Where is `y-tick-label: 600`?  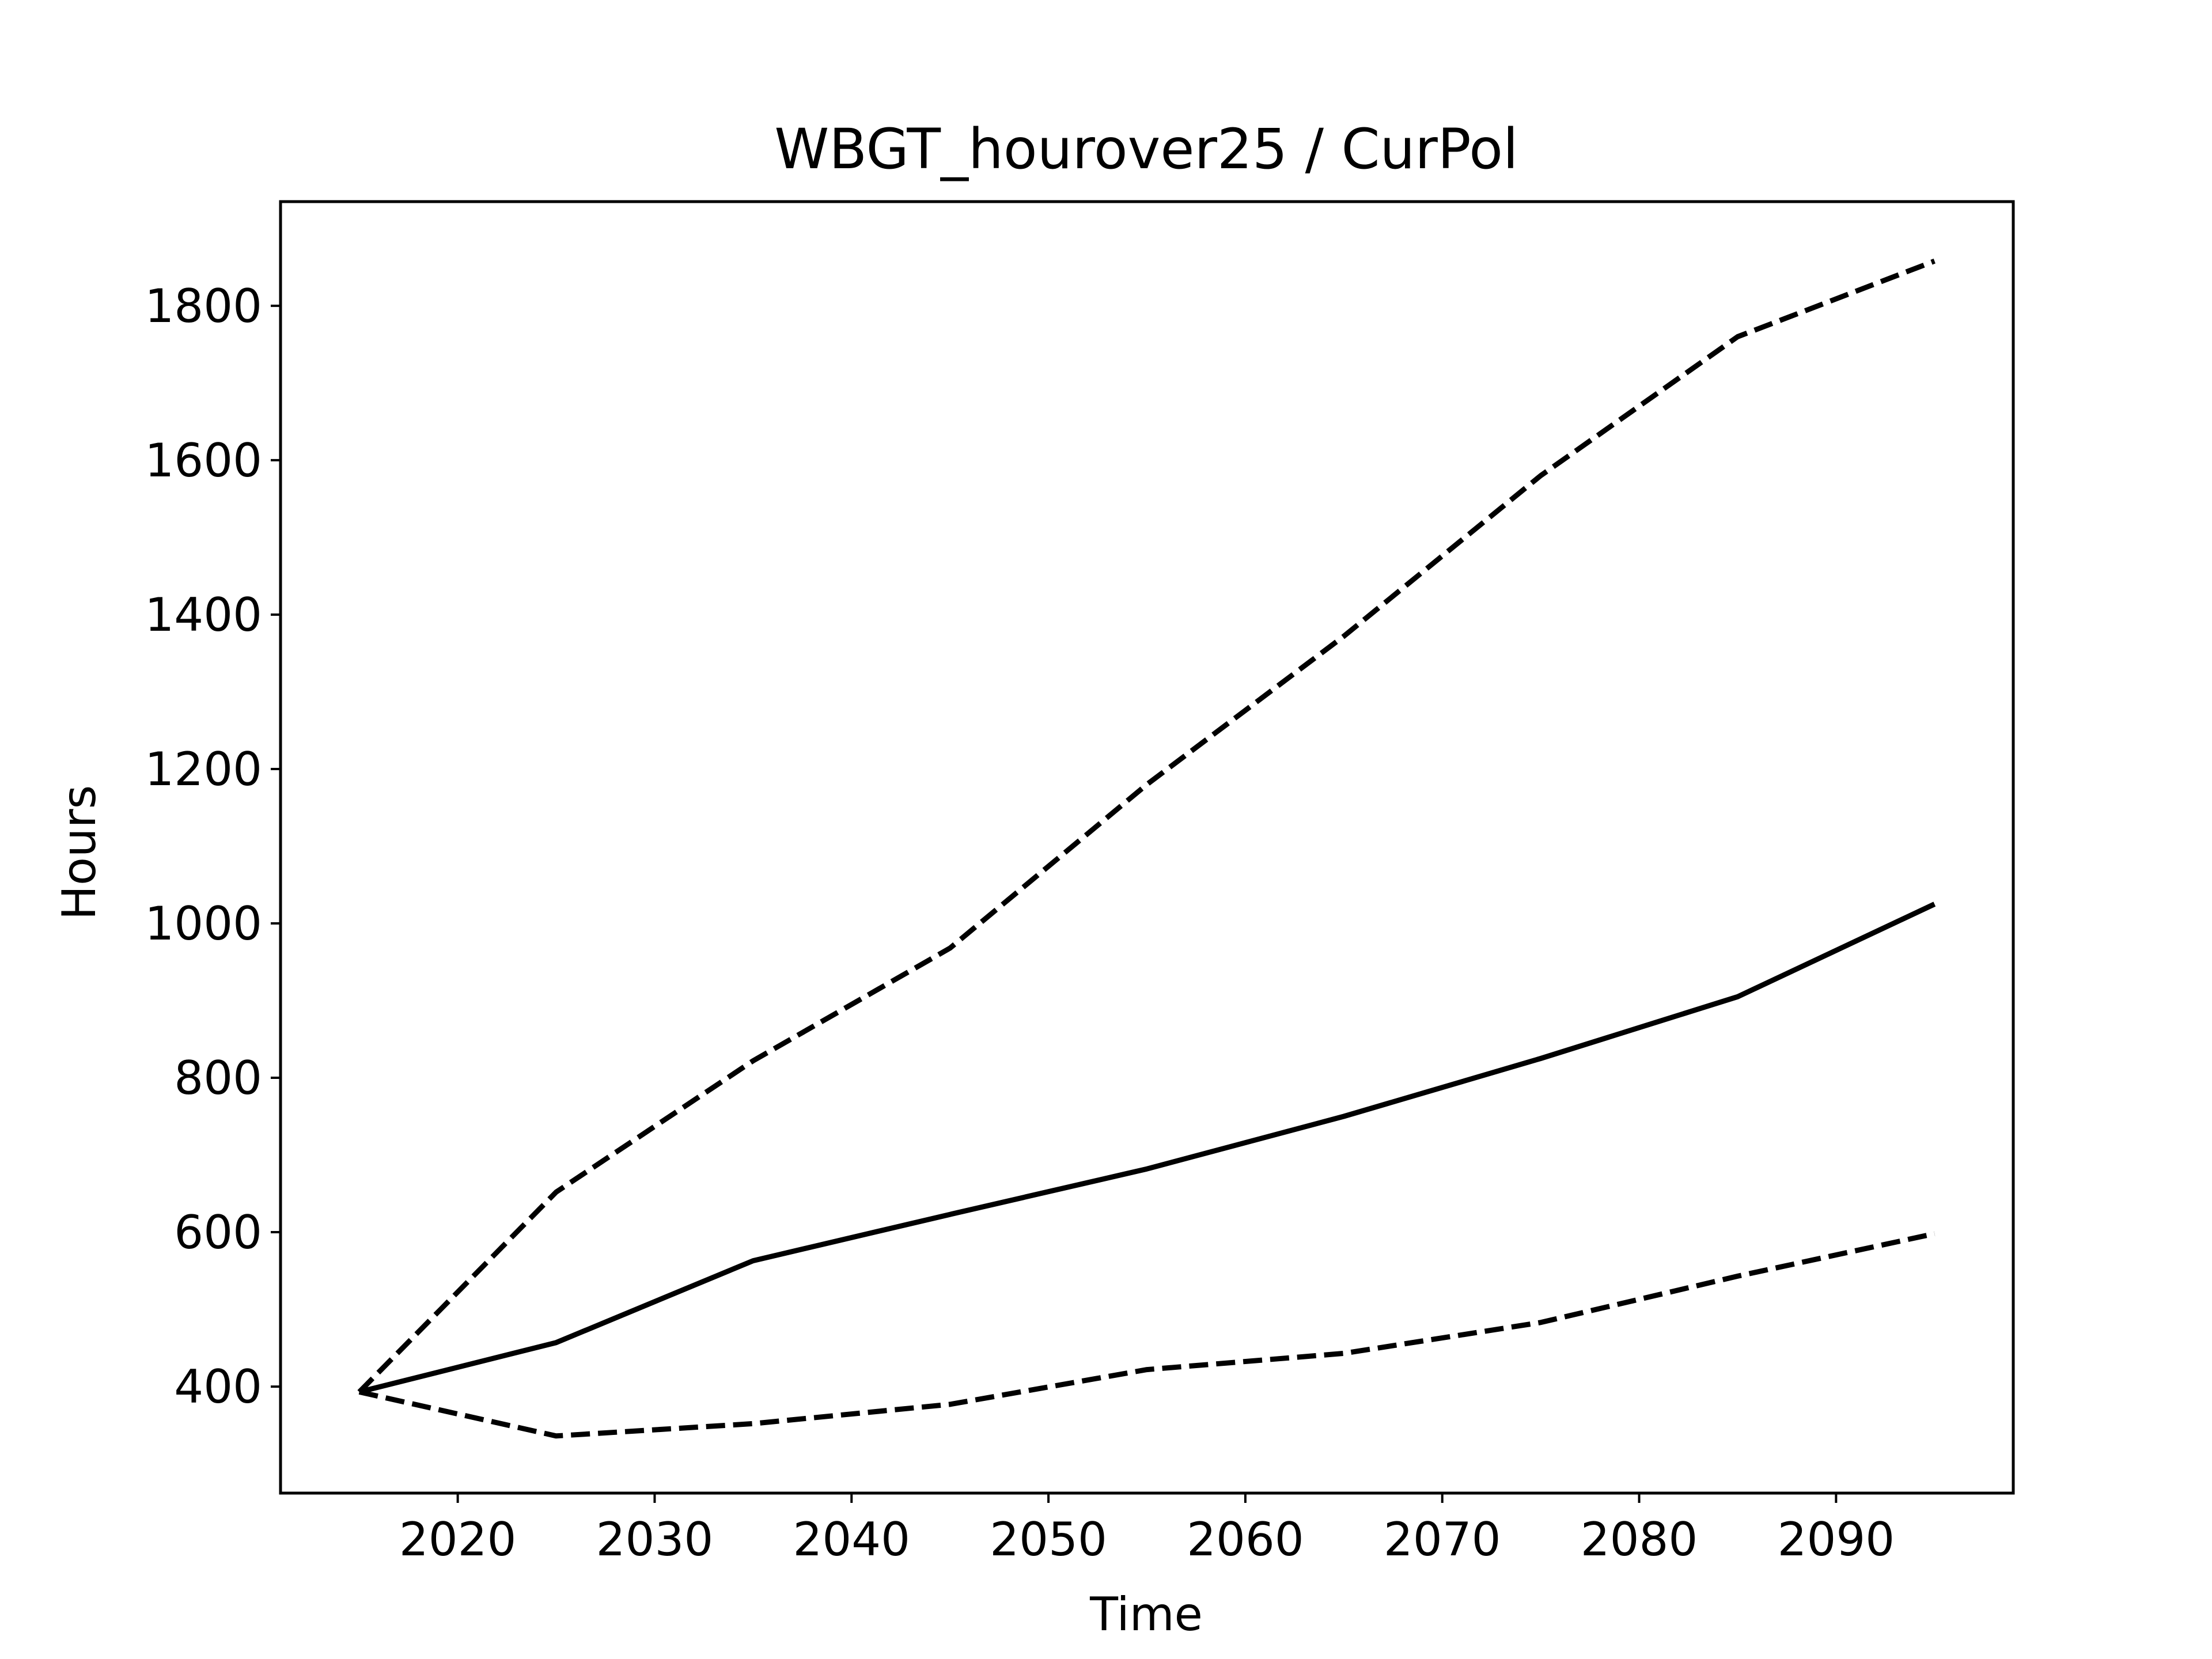 y-tick-label: 600 is located at coordinates (218, 1232).